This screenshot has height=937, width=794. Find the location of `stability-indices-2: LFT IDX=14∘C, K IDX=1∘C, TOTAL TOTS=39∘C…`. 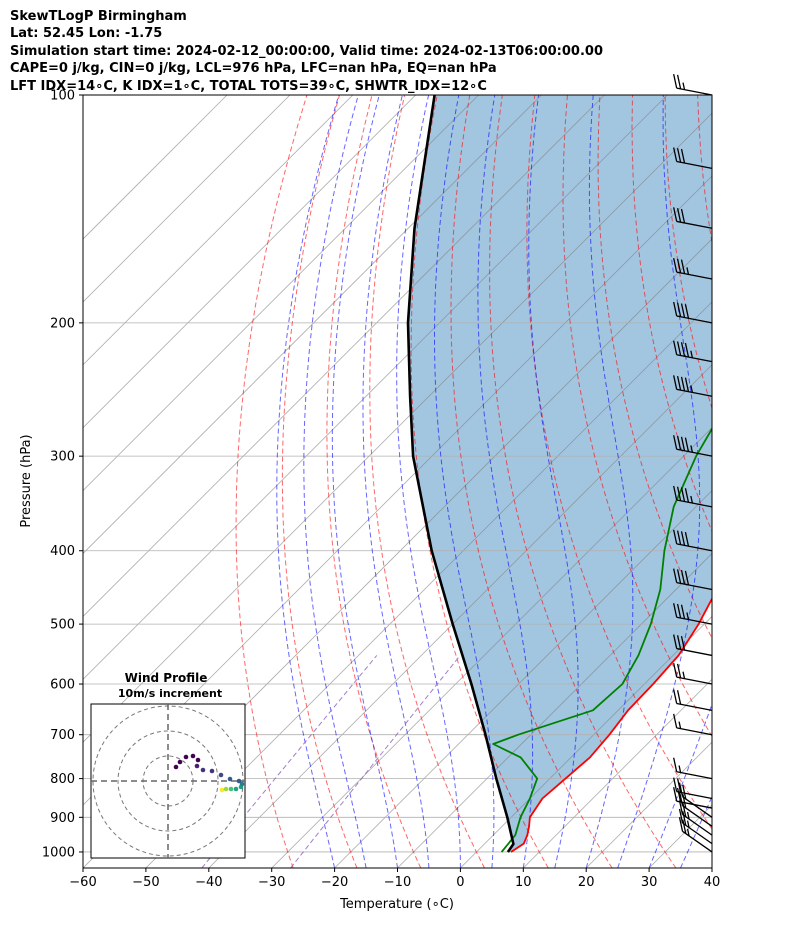

stability-indices-2: LFT IDX=14∘C, K IDX=1∘C, TOTAL TOTS=39∘C… is located at coordinates (248, 86).